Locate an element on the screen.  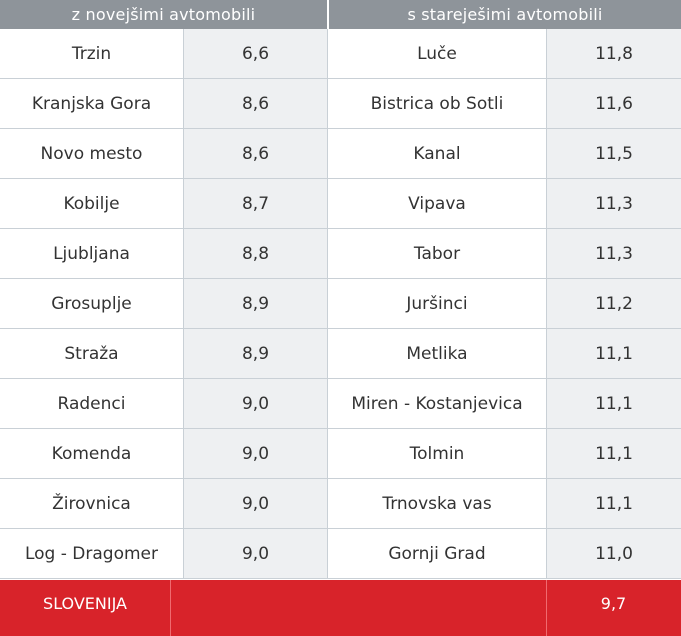
table-row: Komenda 9,0 Tolmin 11,1 is located at coordinates (340, 454).